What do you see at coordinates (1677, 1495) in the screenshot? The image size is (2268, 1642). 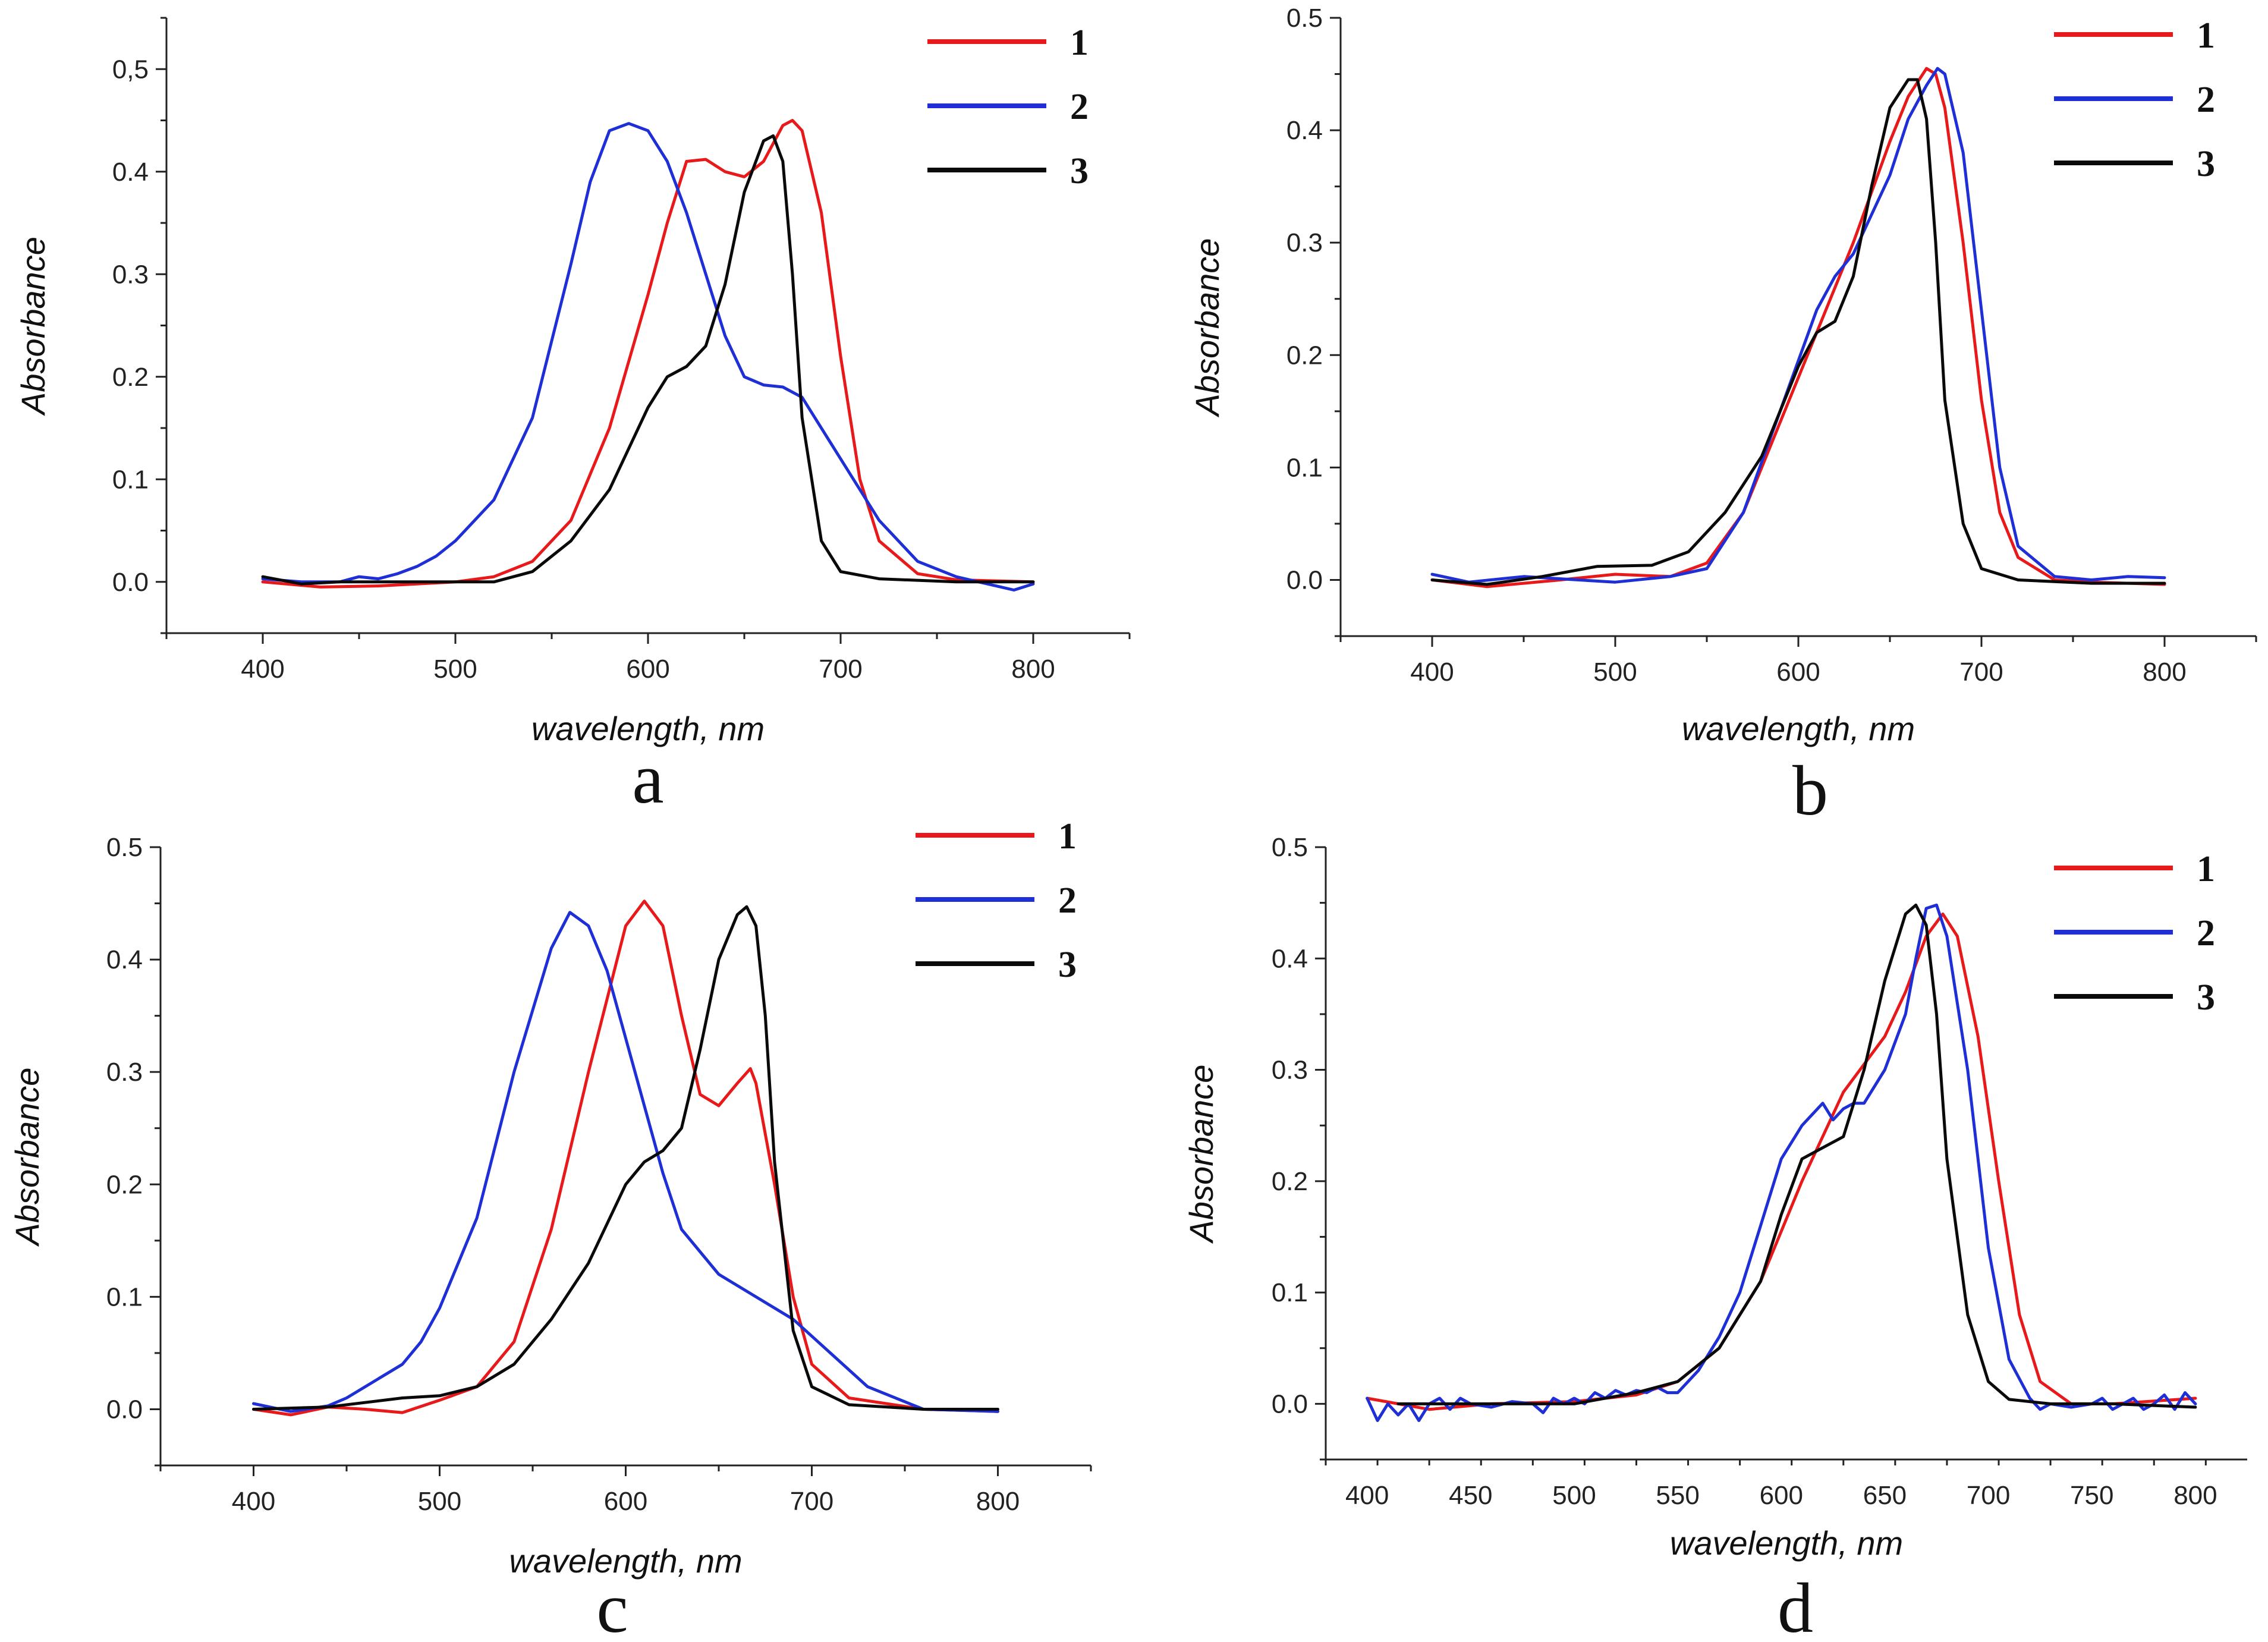 I see `x-tick-label: 550` at bounding box center [1677, 1495].